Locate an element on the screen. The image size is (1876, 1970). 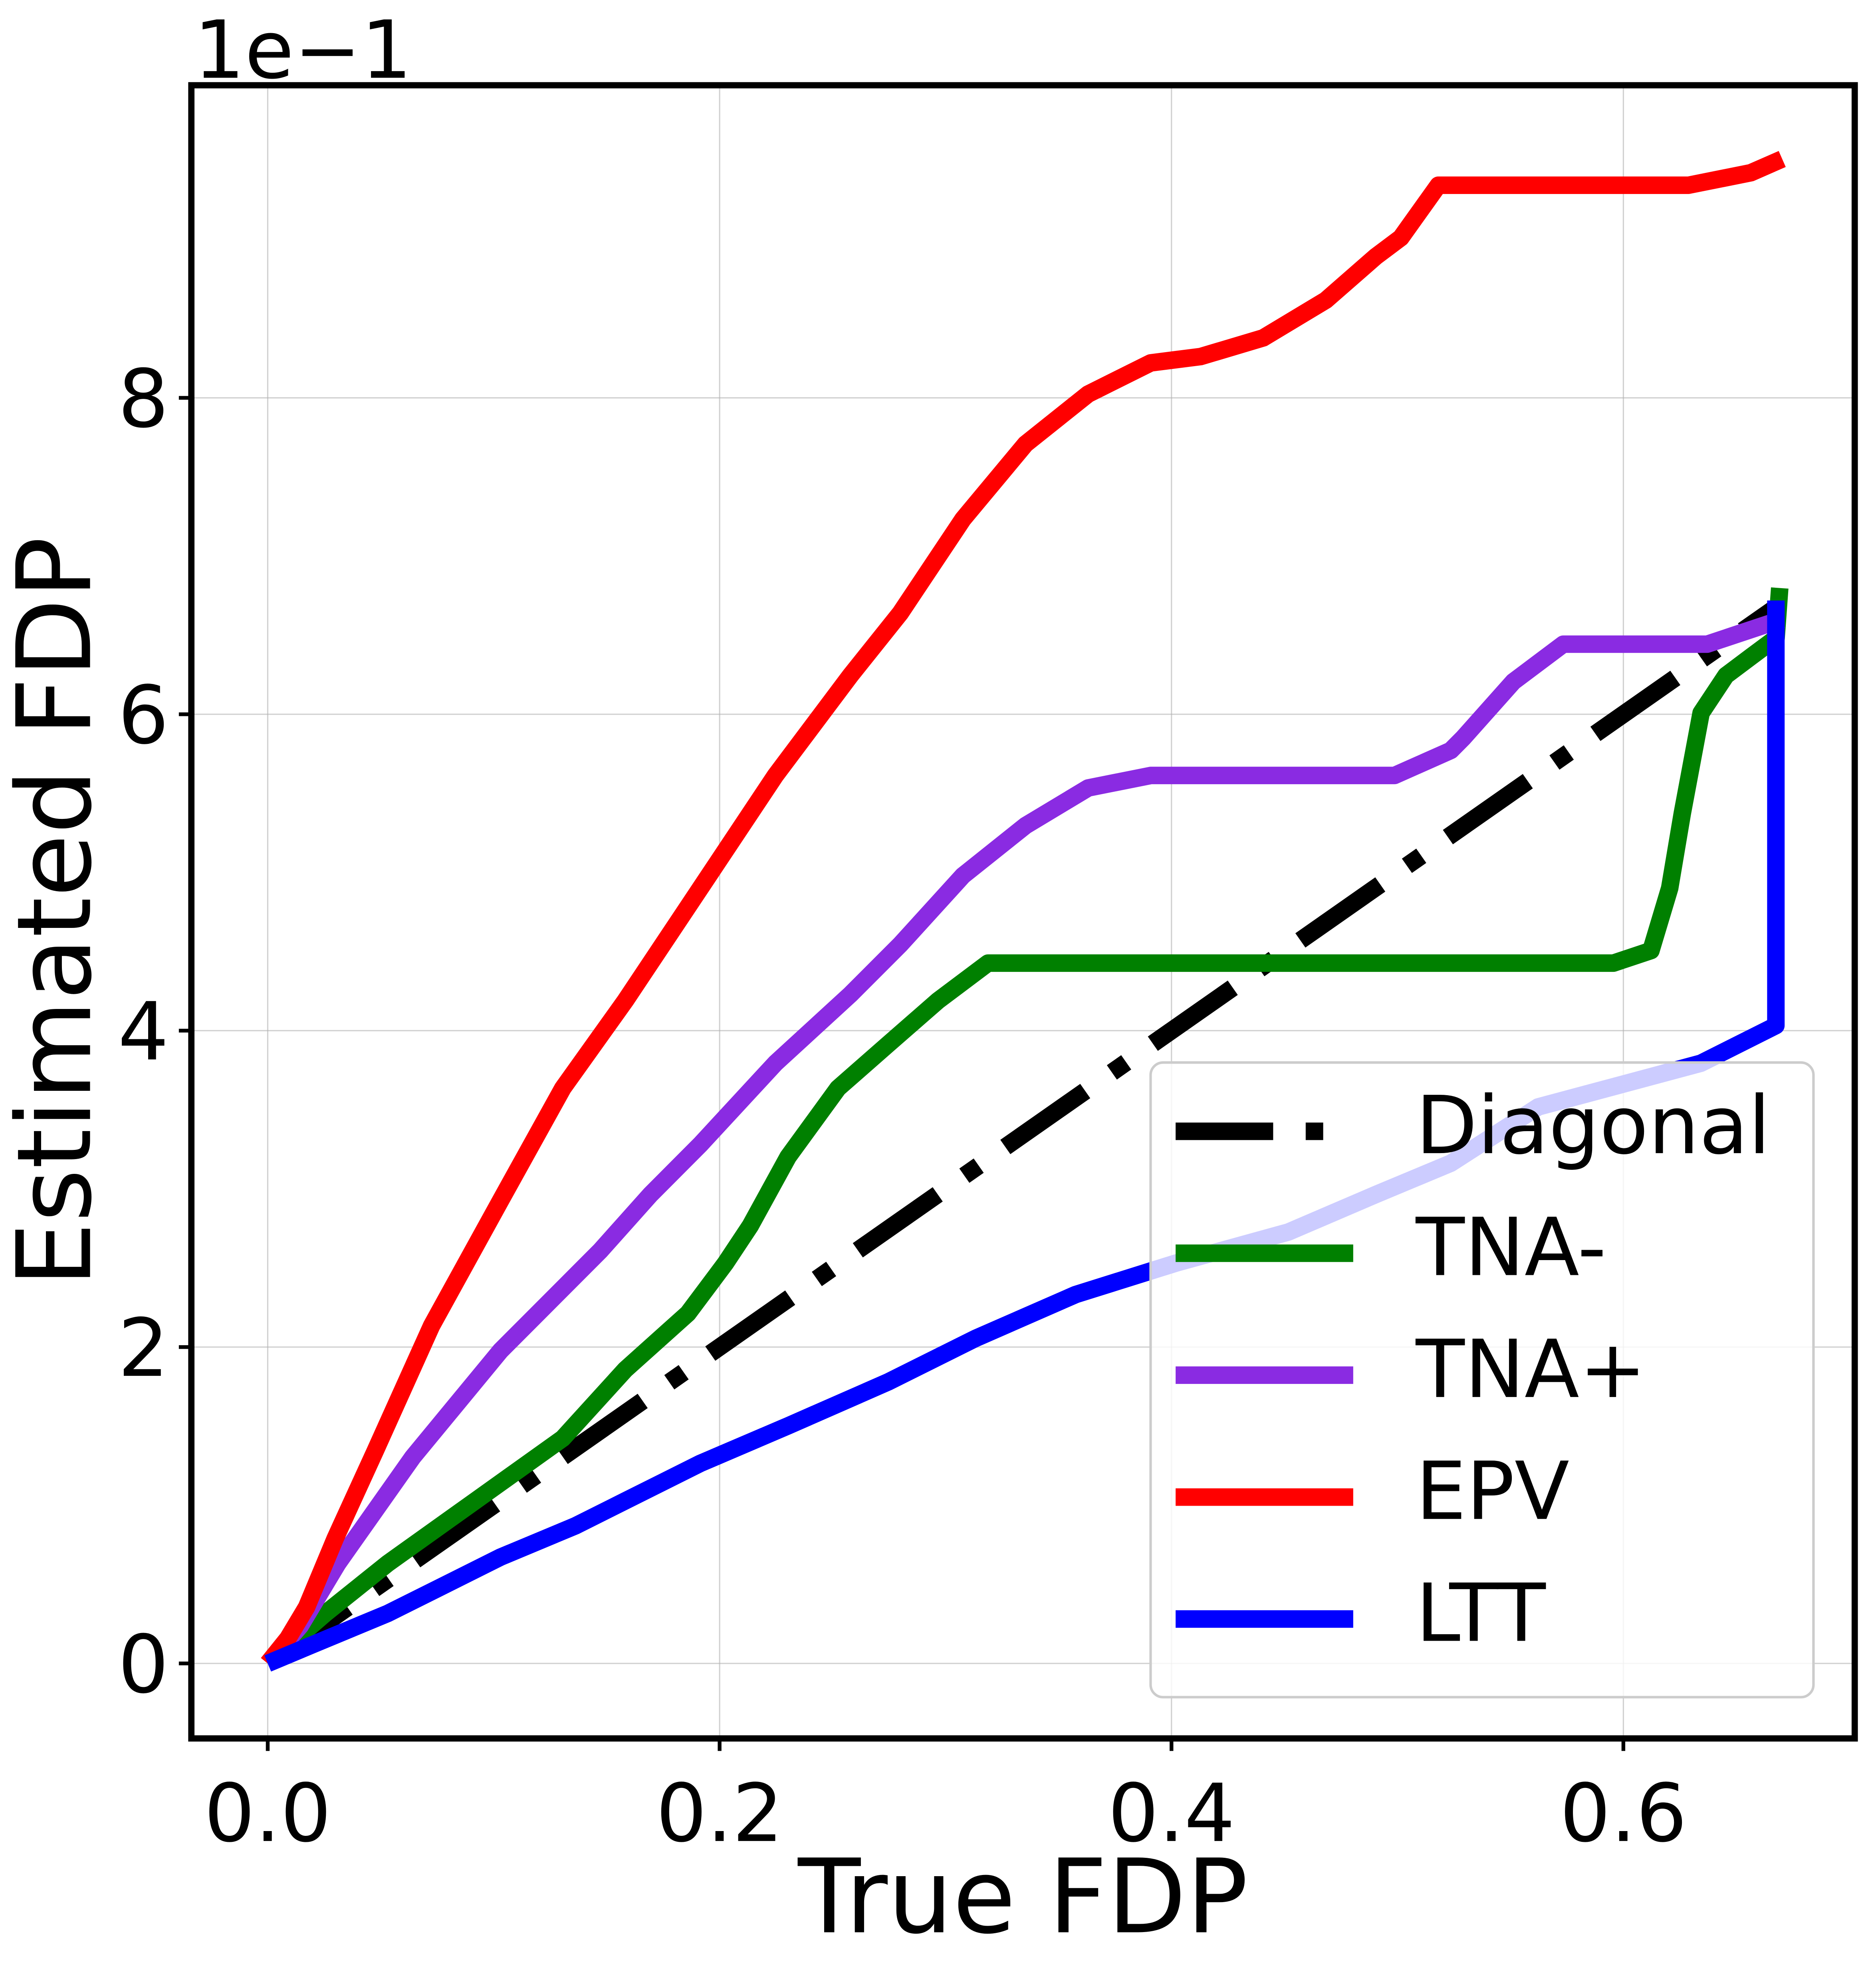
legend-label: LTT is located at coordinates (1481, 1613).